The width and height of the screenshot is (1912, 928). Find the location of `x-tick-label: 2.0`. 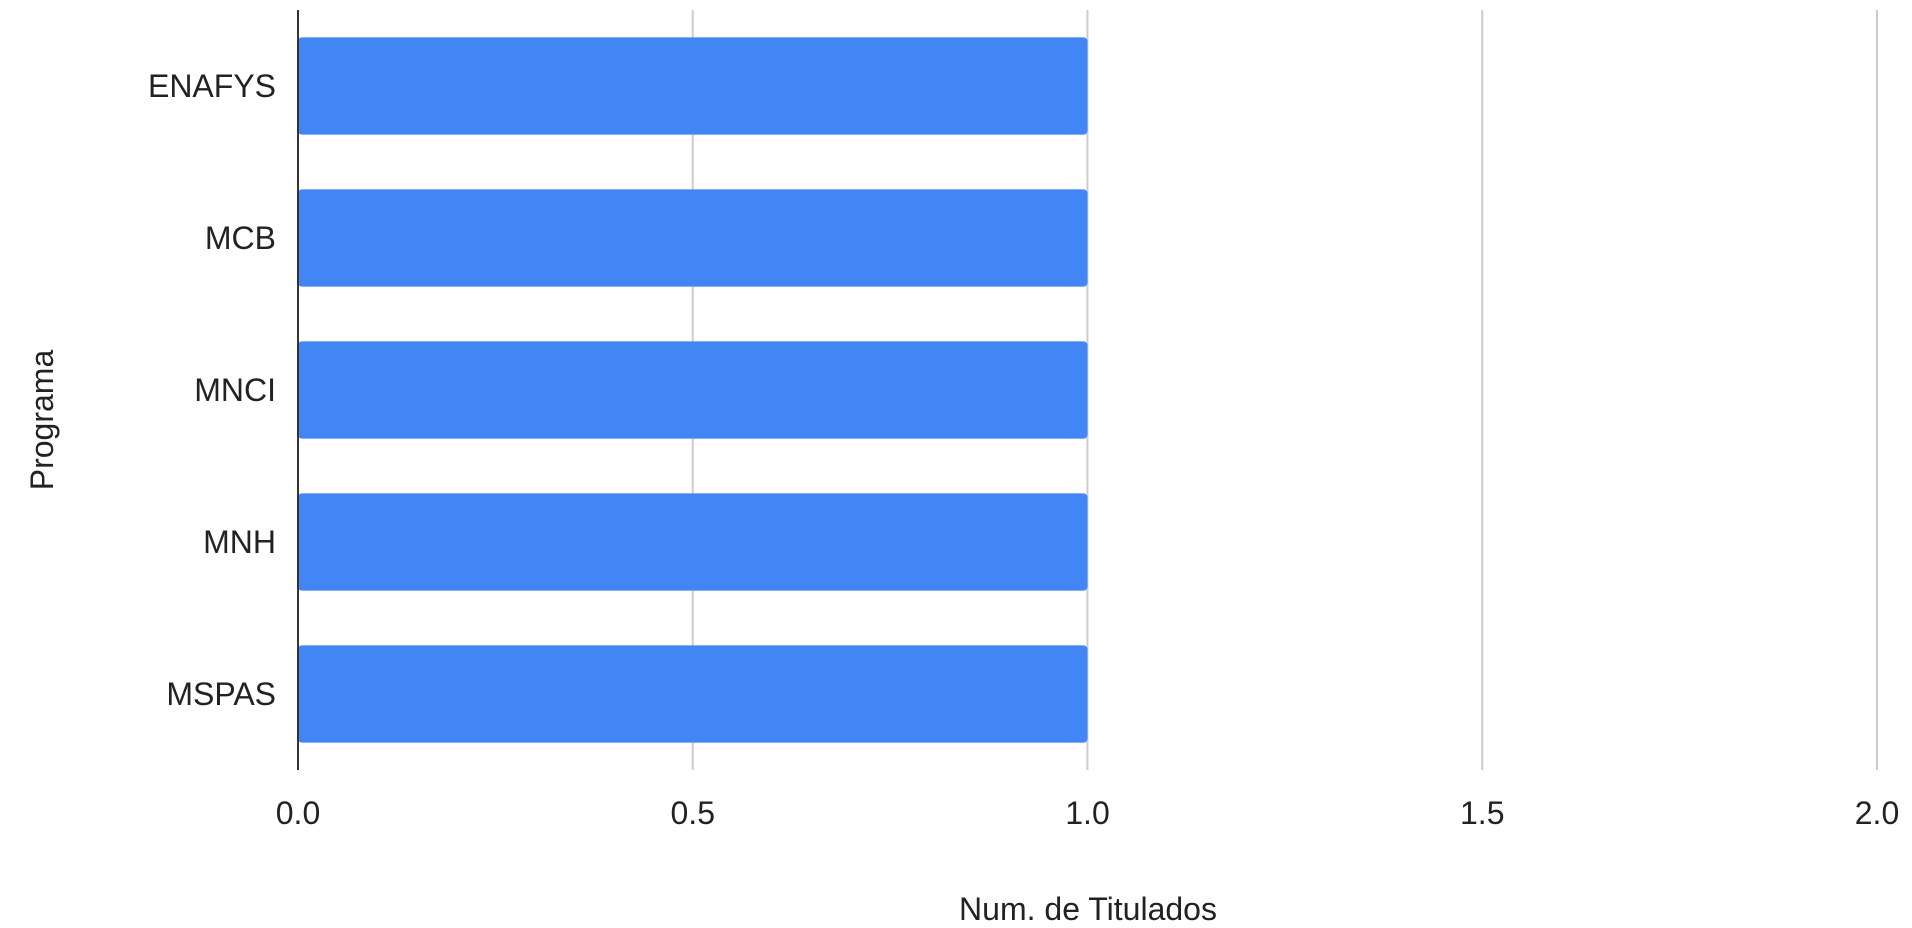

x-tick-label: 2.0 is located at coordinates (1877, 813).